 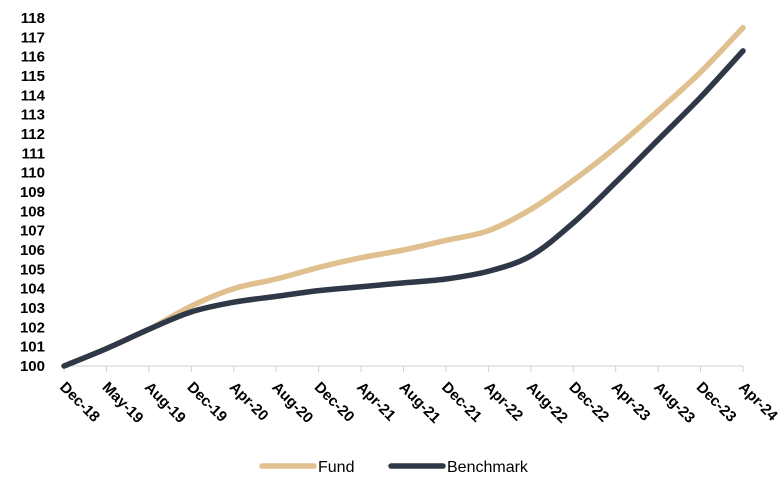 What do you see at coordinates (674, 403) in the screenshot?
I see `x-tick-label: Aug-23` at bounding box center [674, 403].